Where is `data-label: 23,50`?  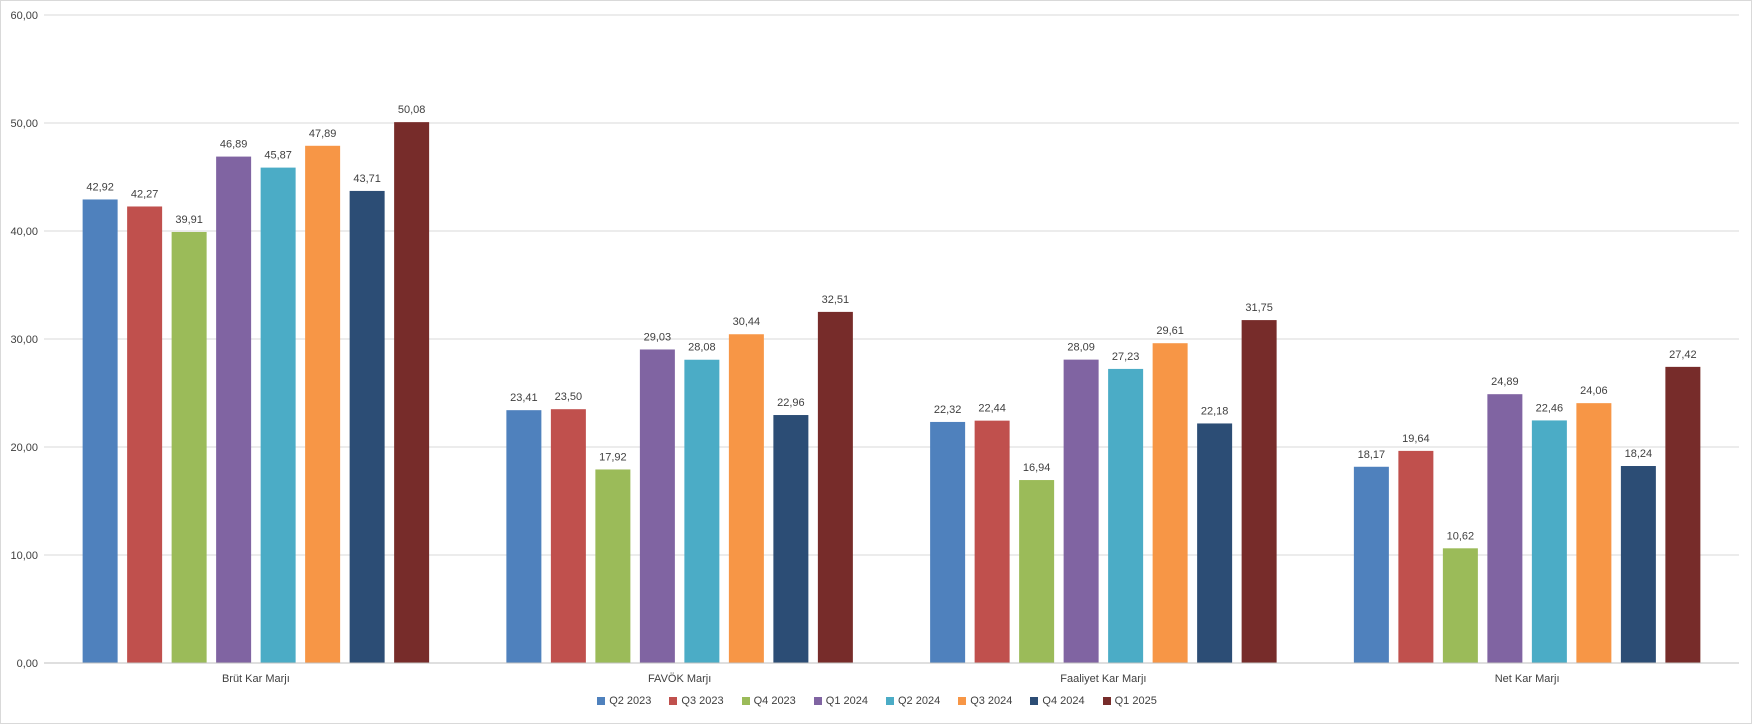
data-label: 23,50 is located at coordinates (569, 397).